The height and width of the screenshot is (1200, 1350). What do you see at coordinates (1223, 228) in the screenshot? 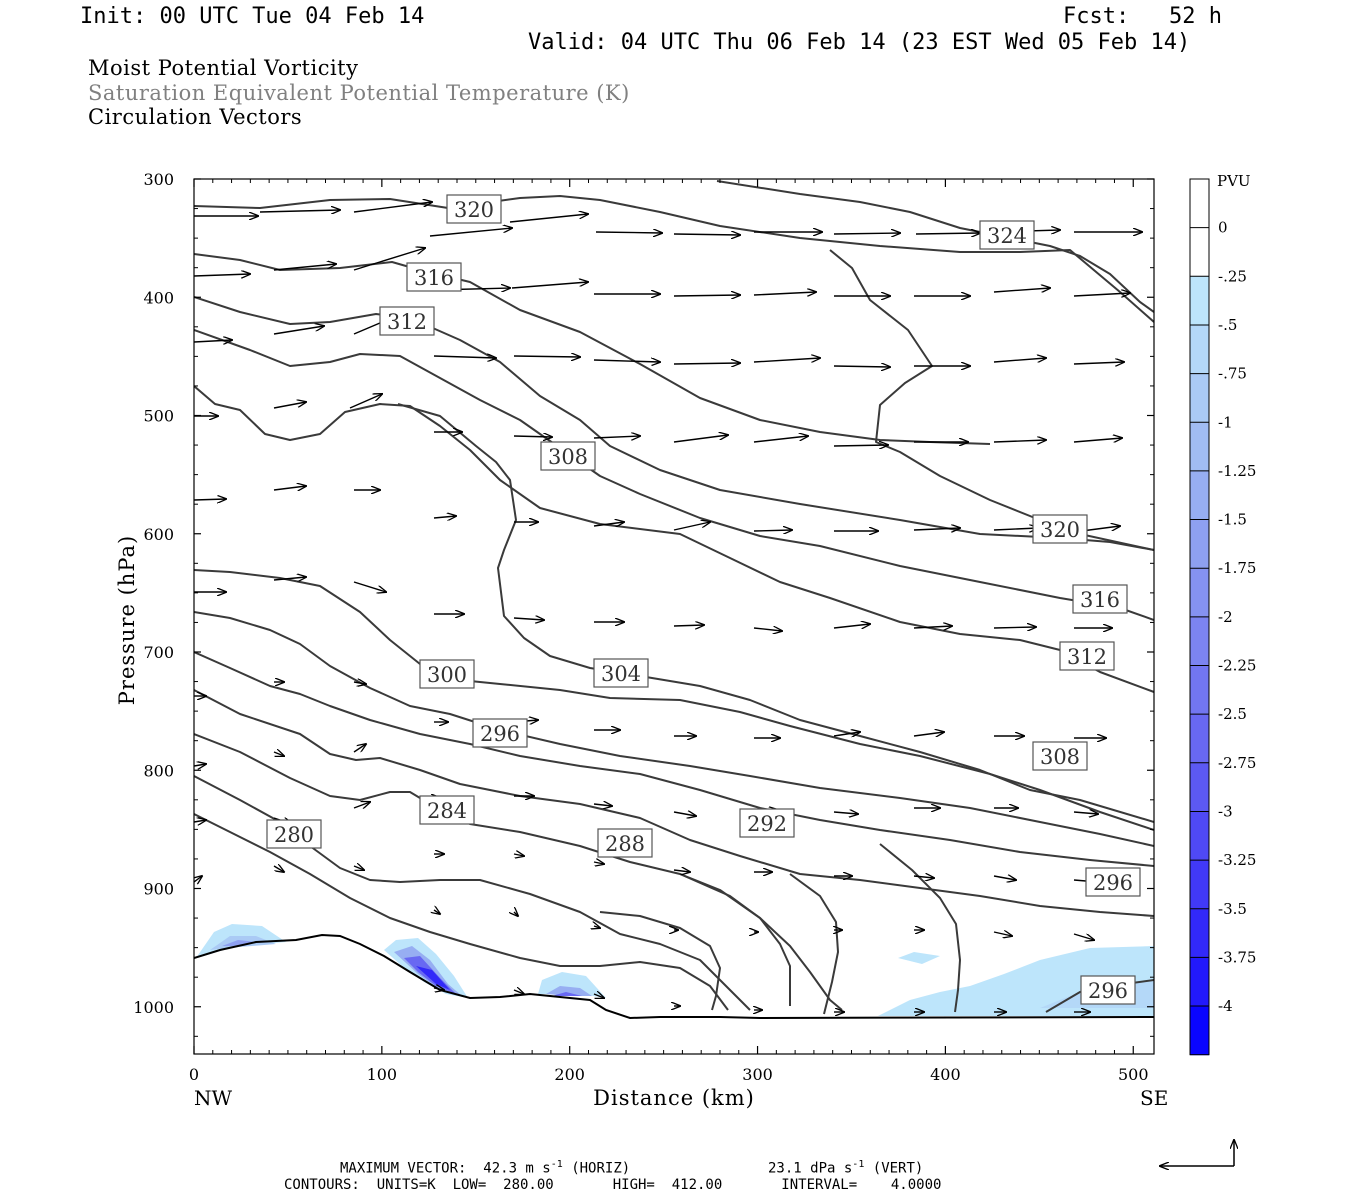
I see `colorbar-label: 0` at bounding box center [1223, 228].